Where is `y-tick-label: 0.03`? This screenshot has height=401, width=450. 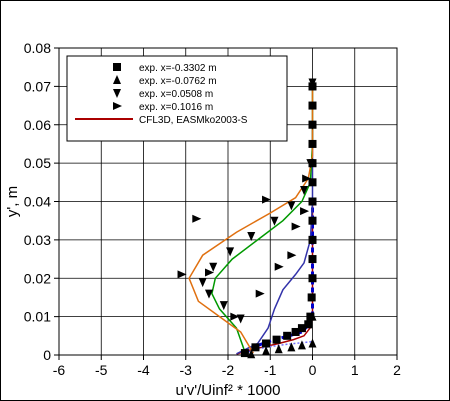
y-tick-label: 0.03 is located at coordinates (37, 240).